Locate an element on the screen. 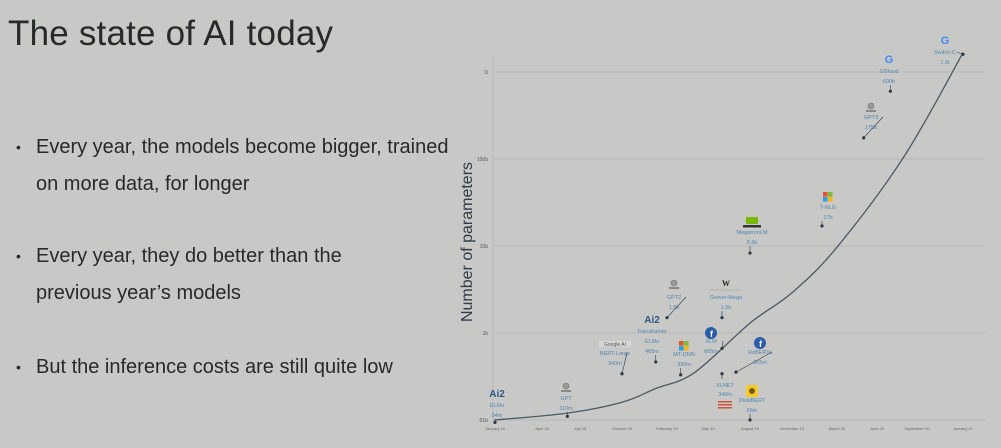 The height and width of the screenshot is (448, 1001). model-params: 66m is located at coordinates (752, 411).